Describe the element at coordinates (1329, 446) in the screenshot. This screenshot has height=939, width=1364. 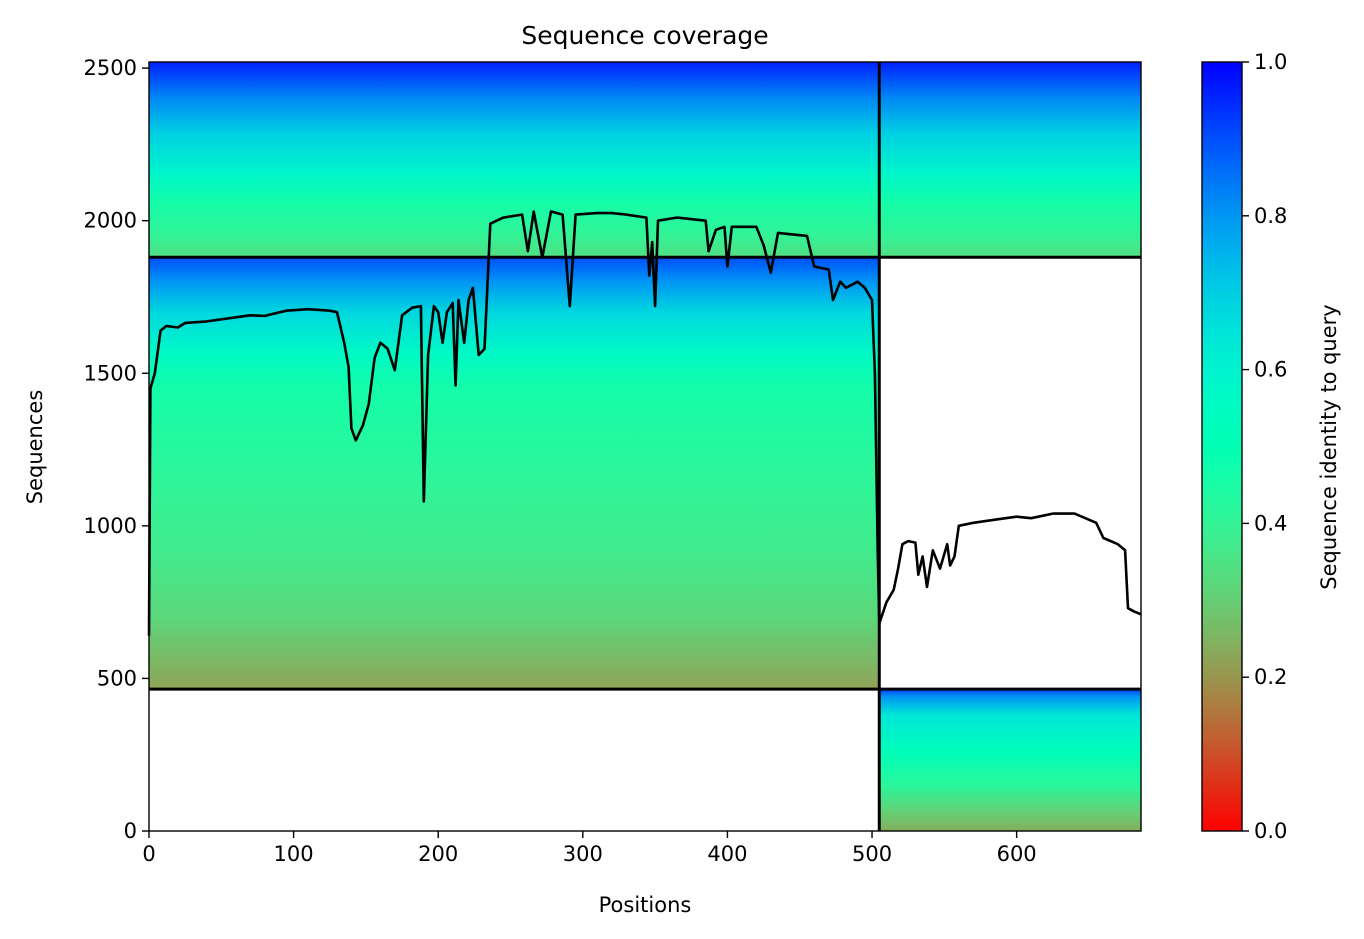
I see `colorbar-label: Sequence identity to query` at that location.